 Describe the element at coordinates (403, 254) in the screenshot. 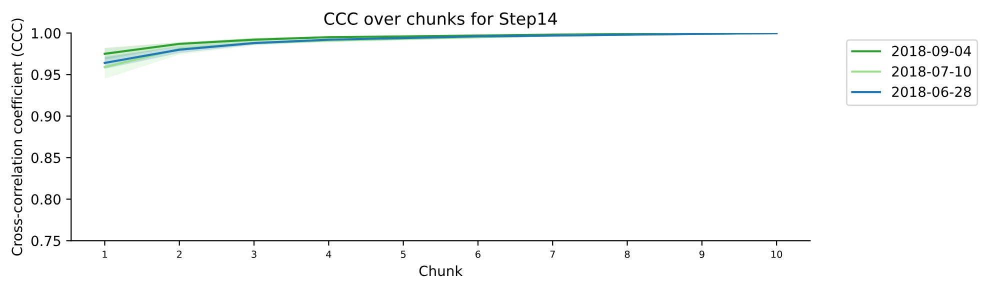

I see `x-tick-label: 5` at that location.